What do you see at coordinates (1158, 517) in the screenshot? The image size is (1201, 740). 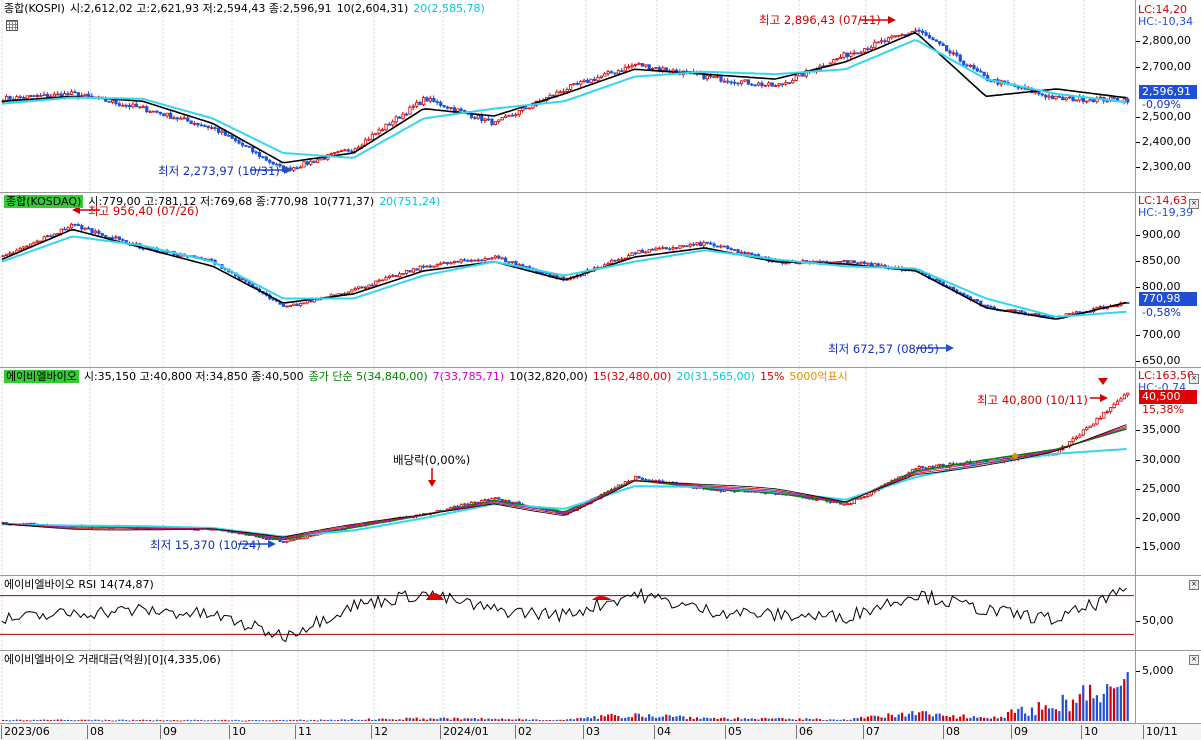 I see `stock-tick: 20,000` at bounding box center [1158, 517].